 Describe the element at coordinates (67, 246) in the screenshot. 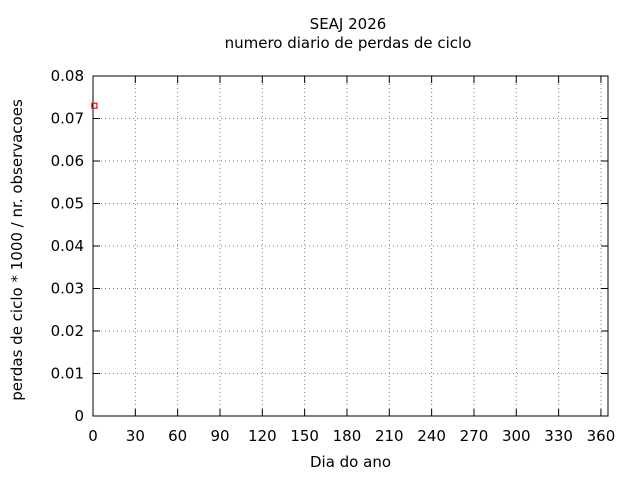

I see `y-tick-label: 0.04` at that location.